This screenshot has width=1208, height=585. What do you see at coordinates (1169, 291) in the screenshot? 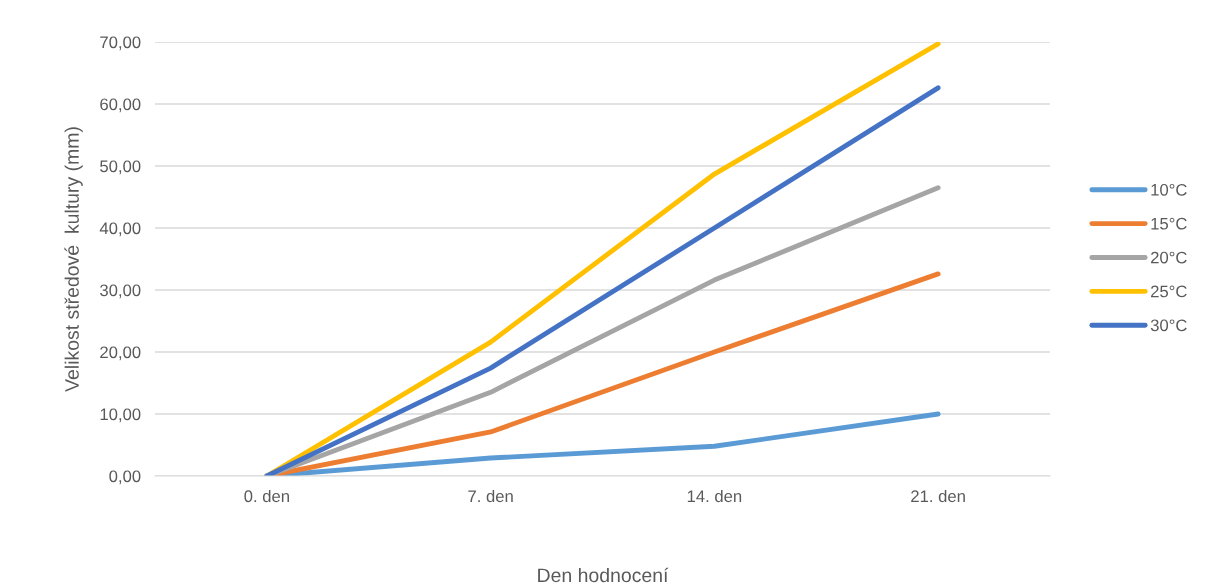
I see `legend-label: 25°C` at bounding box center [1169, 291].